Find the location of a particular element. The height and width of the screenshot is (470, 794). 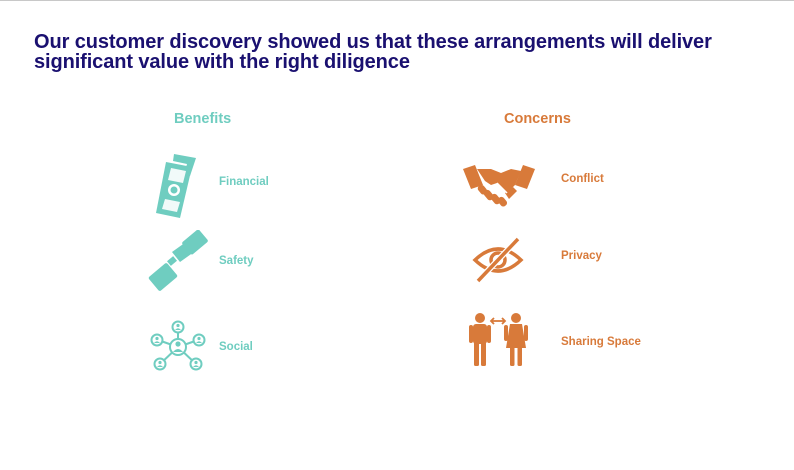

eye-slash-icon is located at coordinates (498, 260).